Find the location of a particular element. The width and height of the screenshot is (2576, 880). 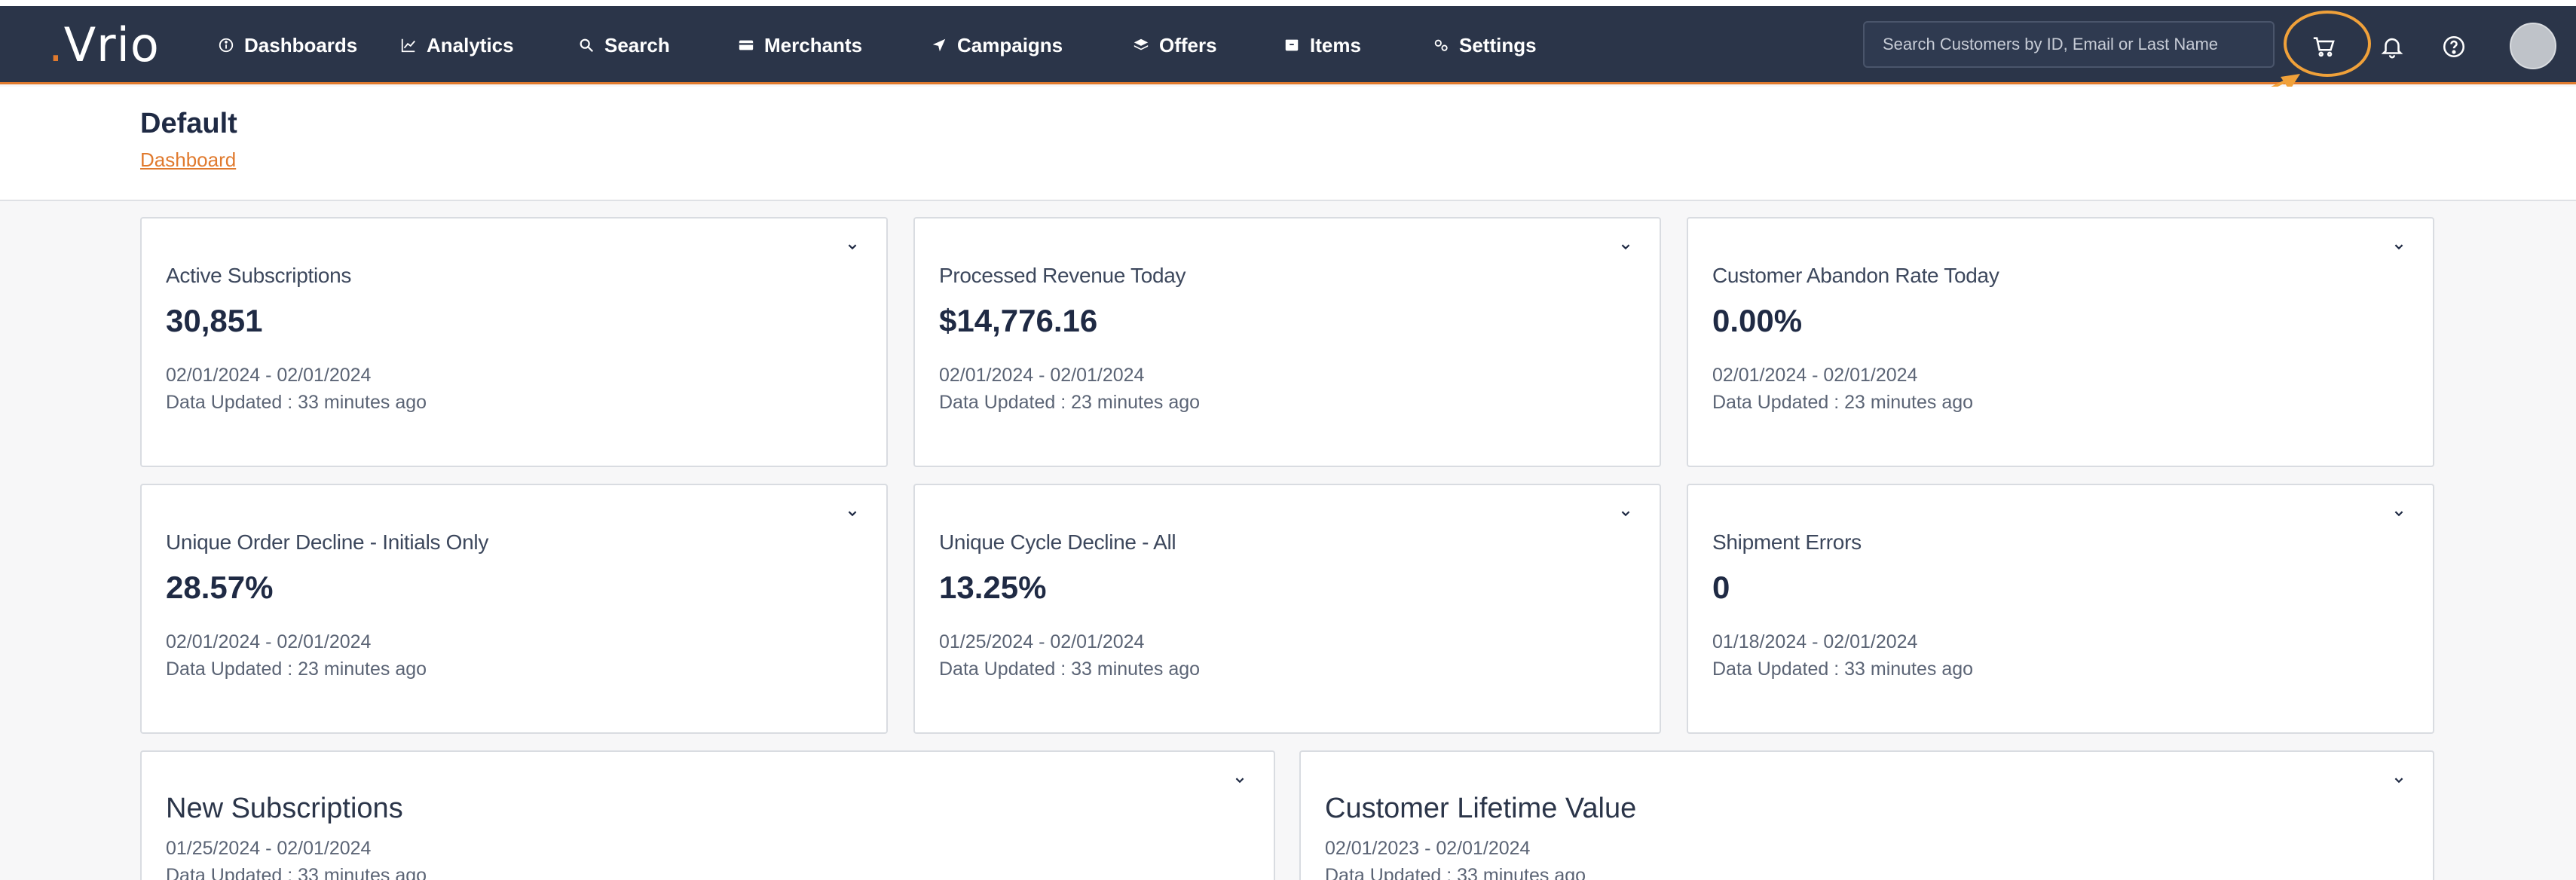

nav-settings-label: Settings is located at coordinates (1498, 45).